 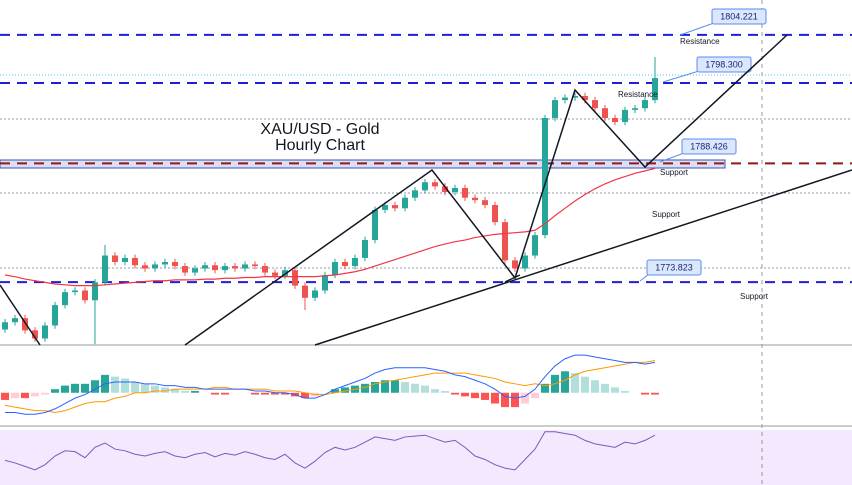 I want to click on rsi-pane, so click(x=330, y=451).